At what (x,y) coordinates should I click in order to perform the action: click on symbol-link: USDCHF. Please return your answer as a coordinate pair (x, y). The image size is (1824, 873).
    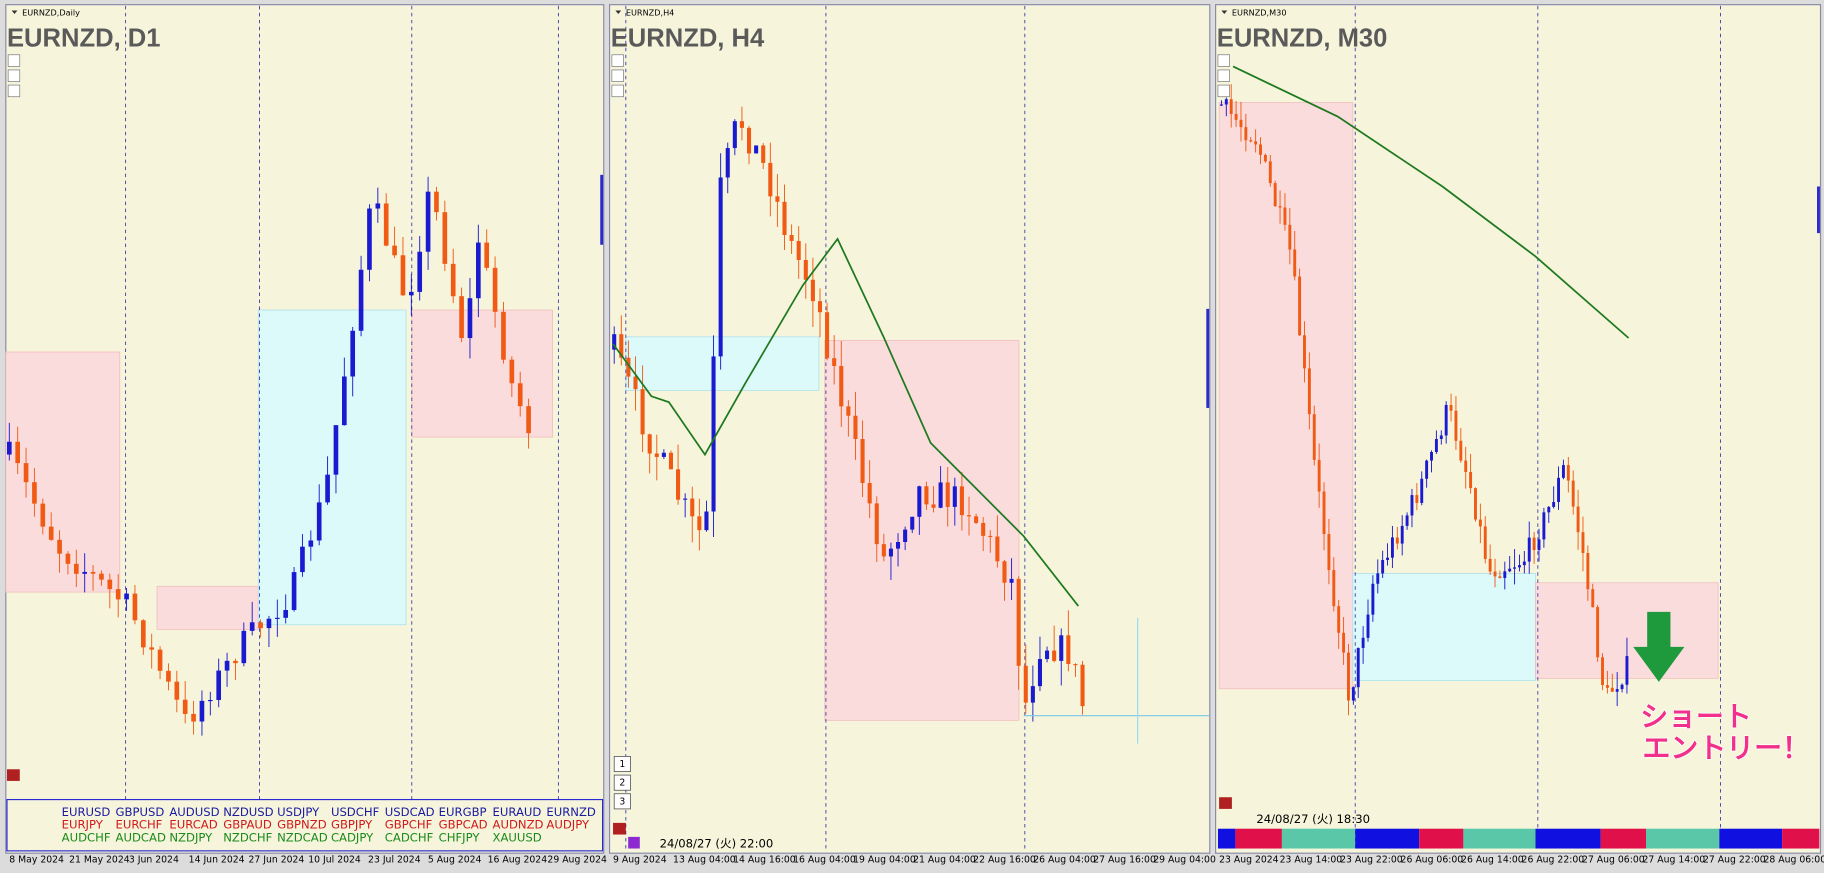
    Looking at the image, I should click on (355, 812).